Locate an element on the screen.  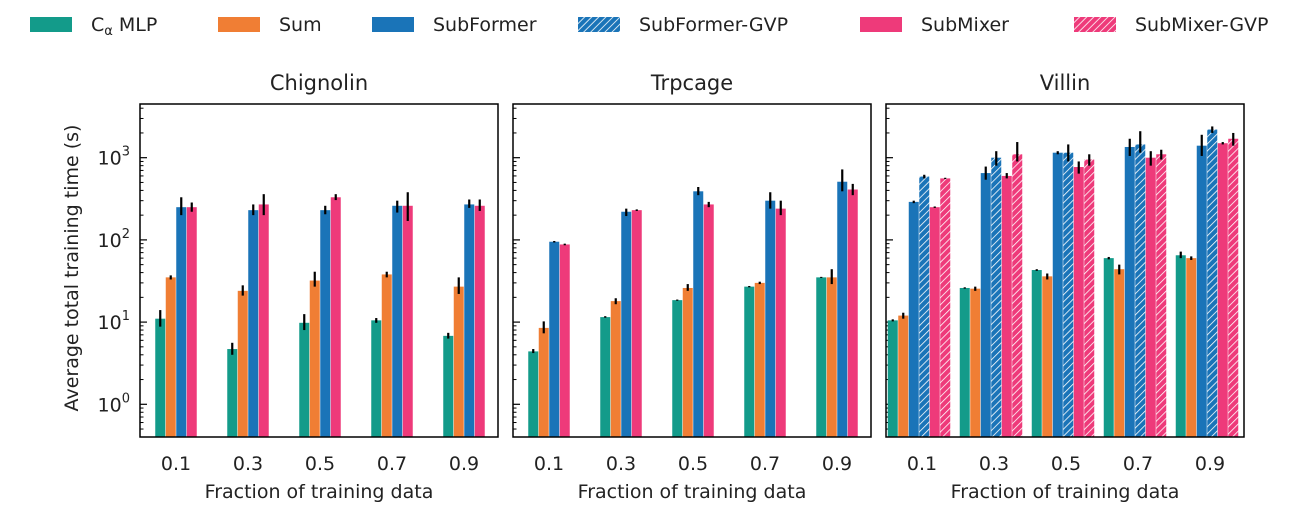
panel-title: Villin is located at coordinates (1065, 83).